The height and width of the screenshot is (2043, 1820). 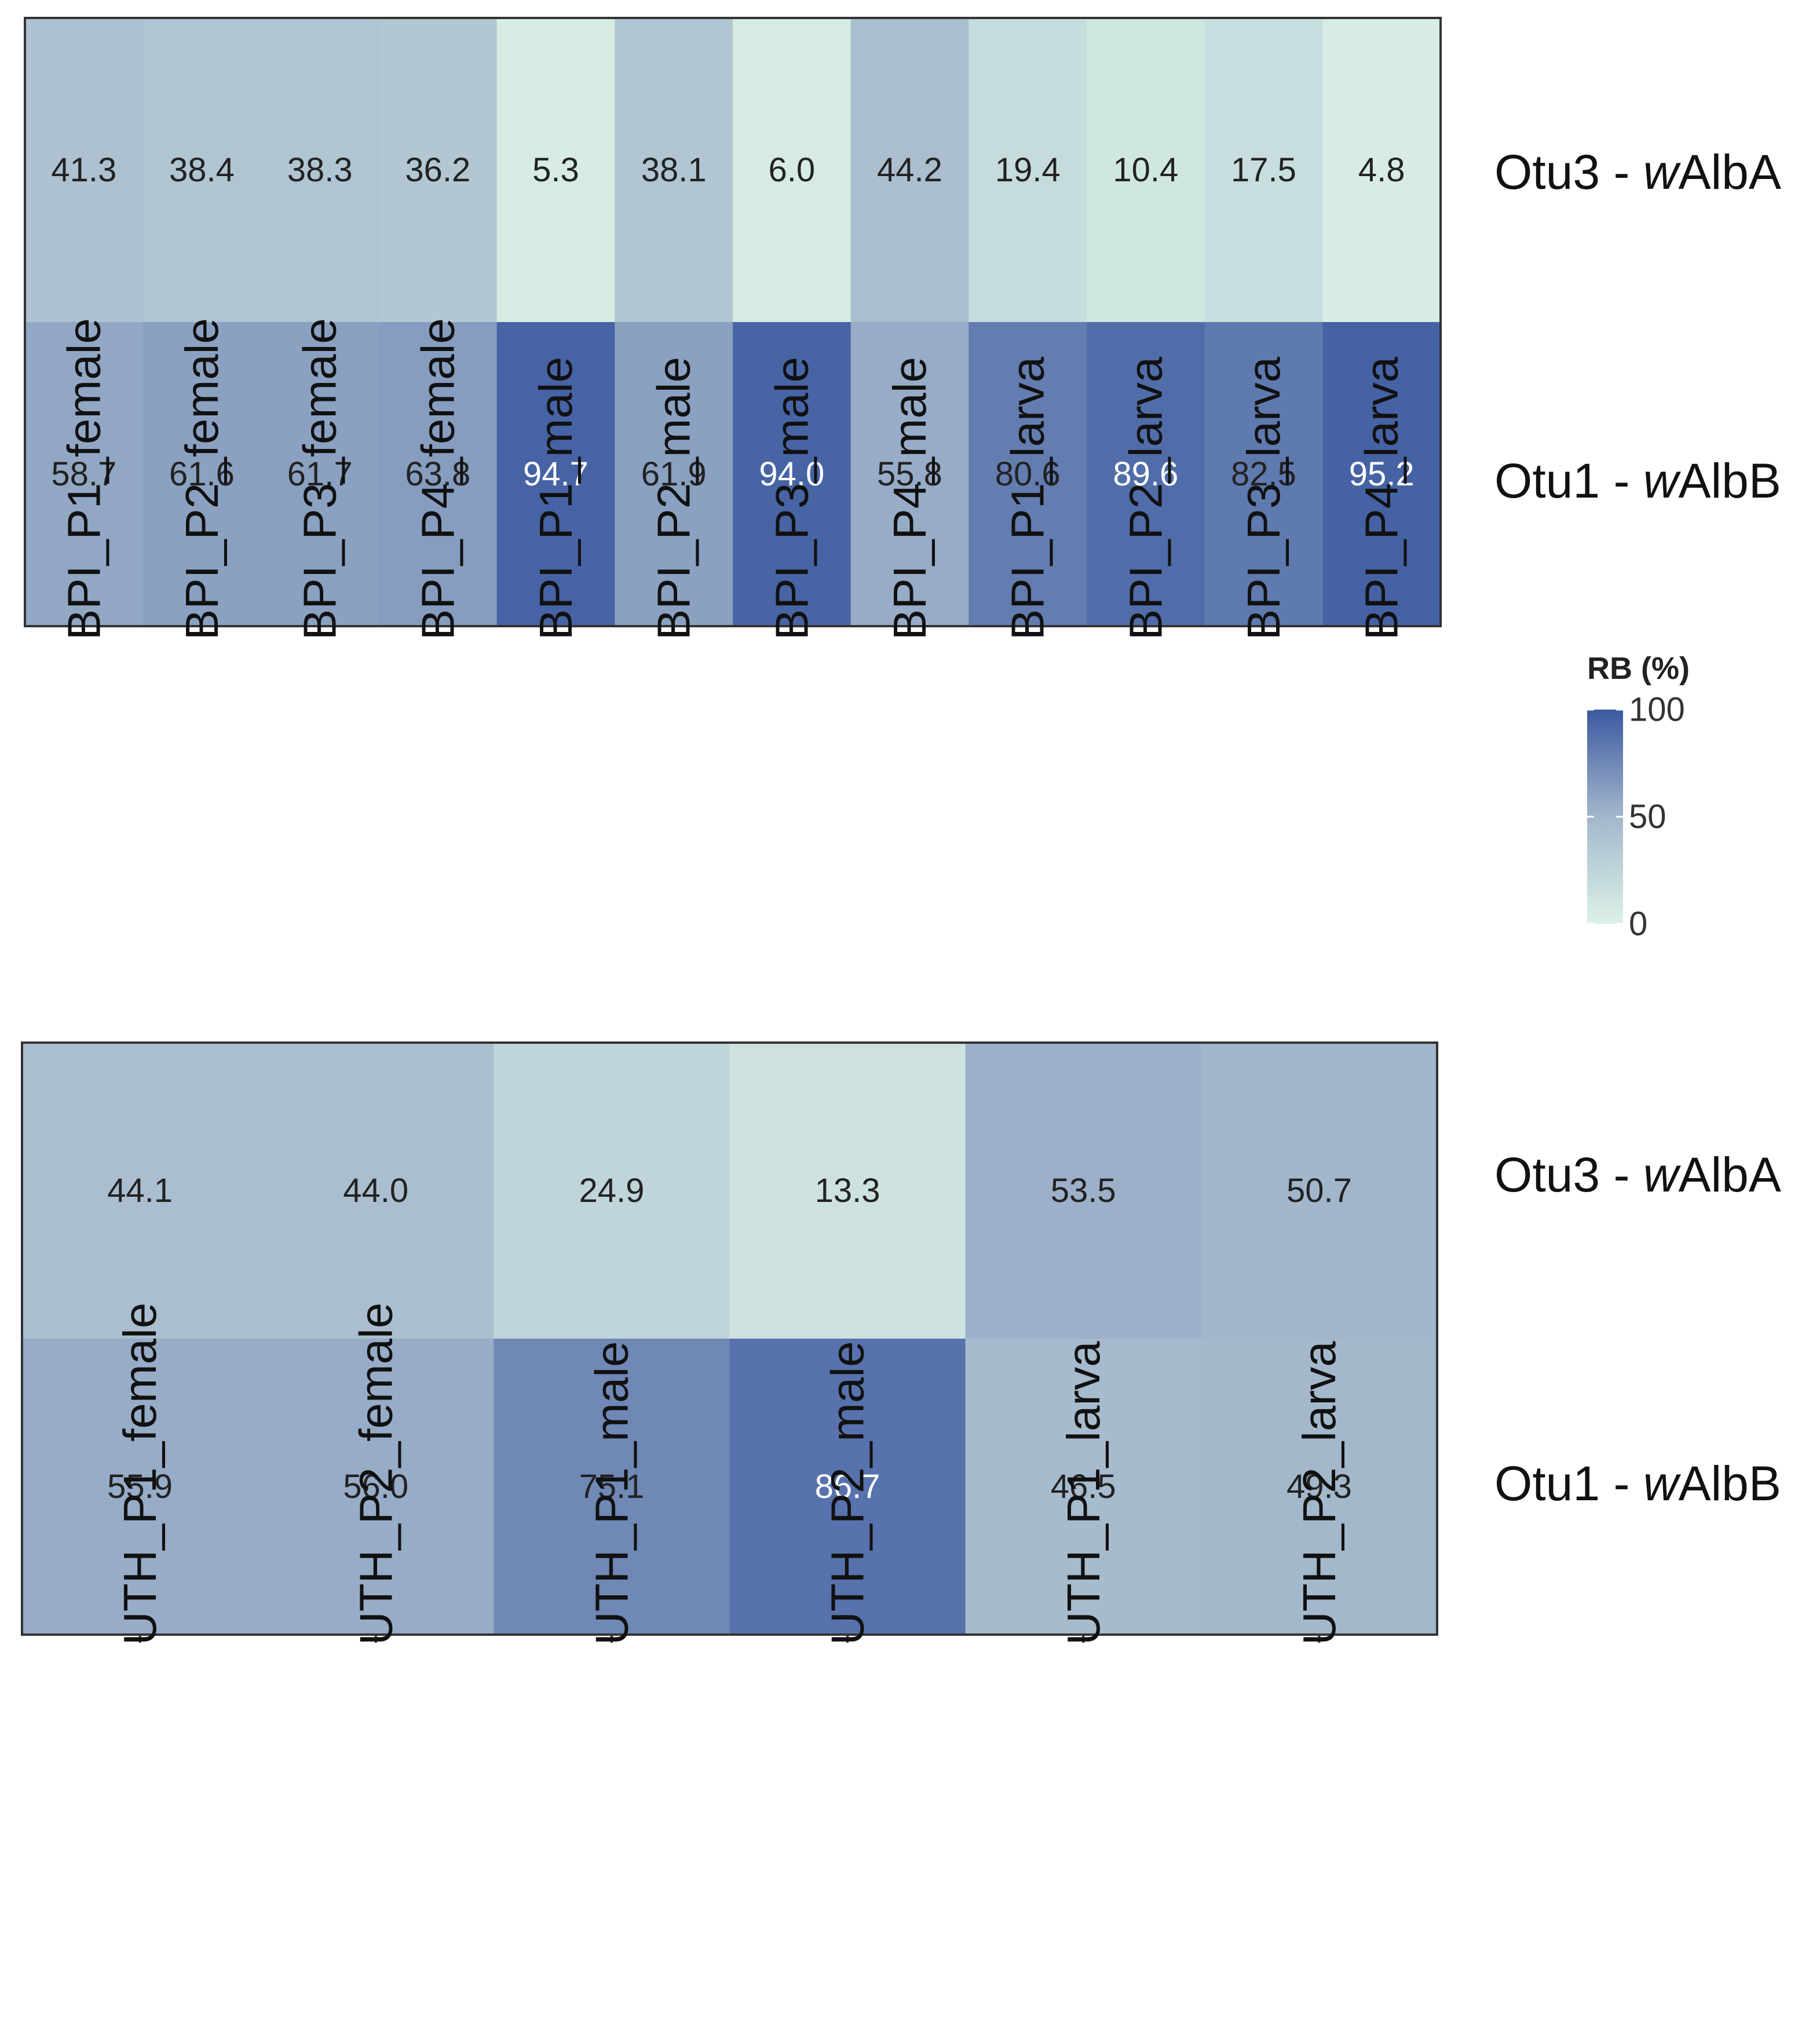 I want to click on cell-value-label: 95.2, so click(x=1382, y=474).